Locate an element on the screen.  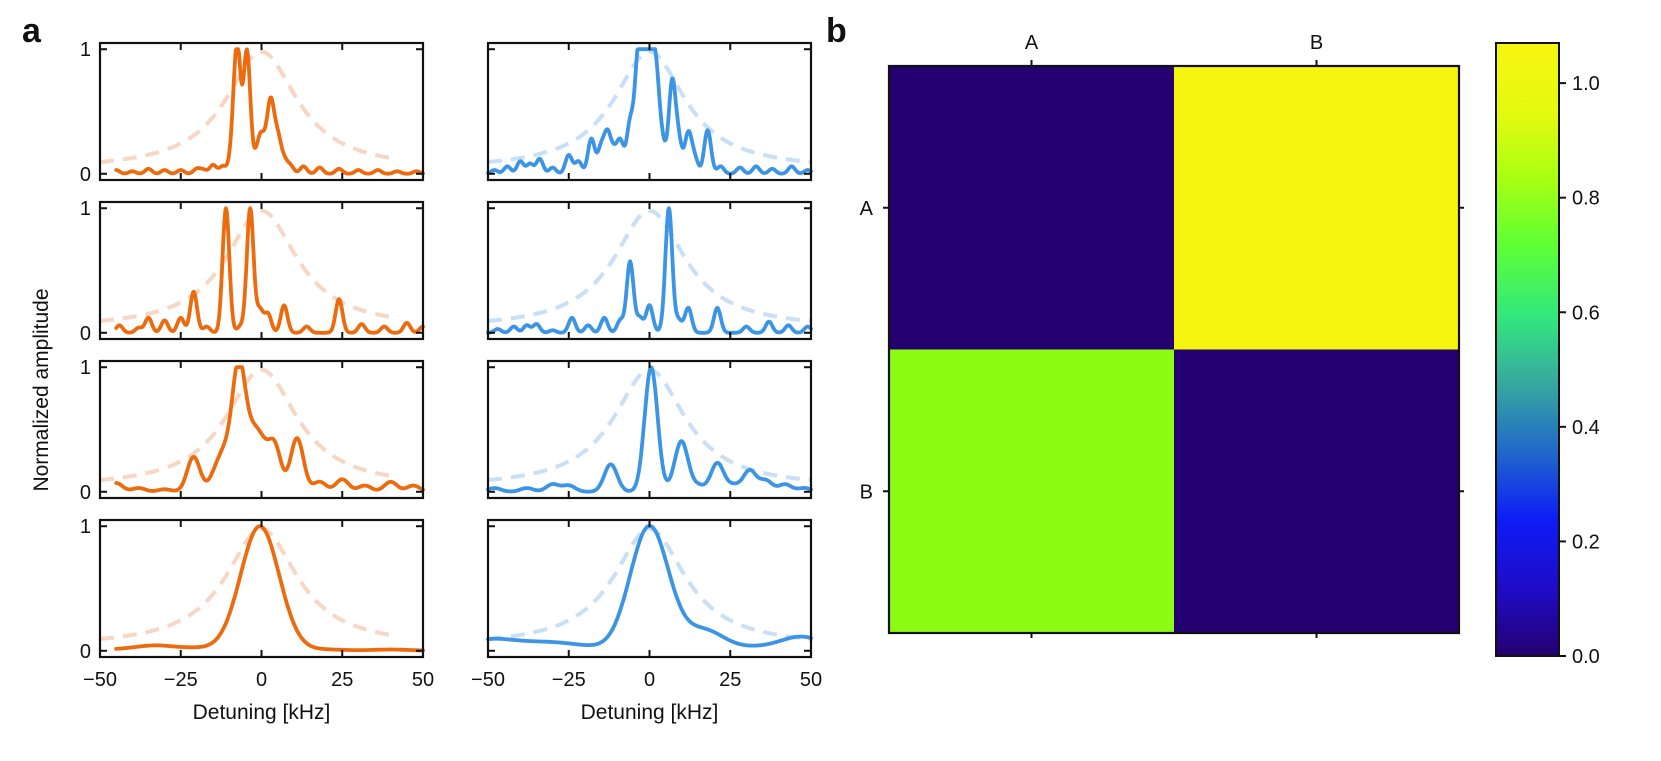
subplot-right-row2 is located at coordinates (649, 270).